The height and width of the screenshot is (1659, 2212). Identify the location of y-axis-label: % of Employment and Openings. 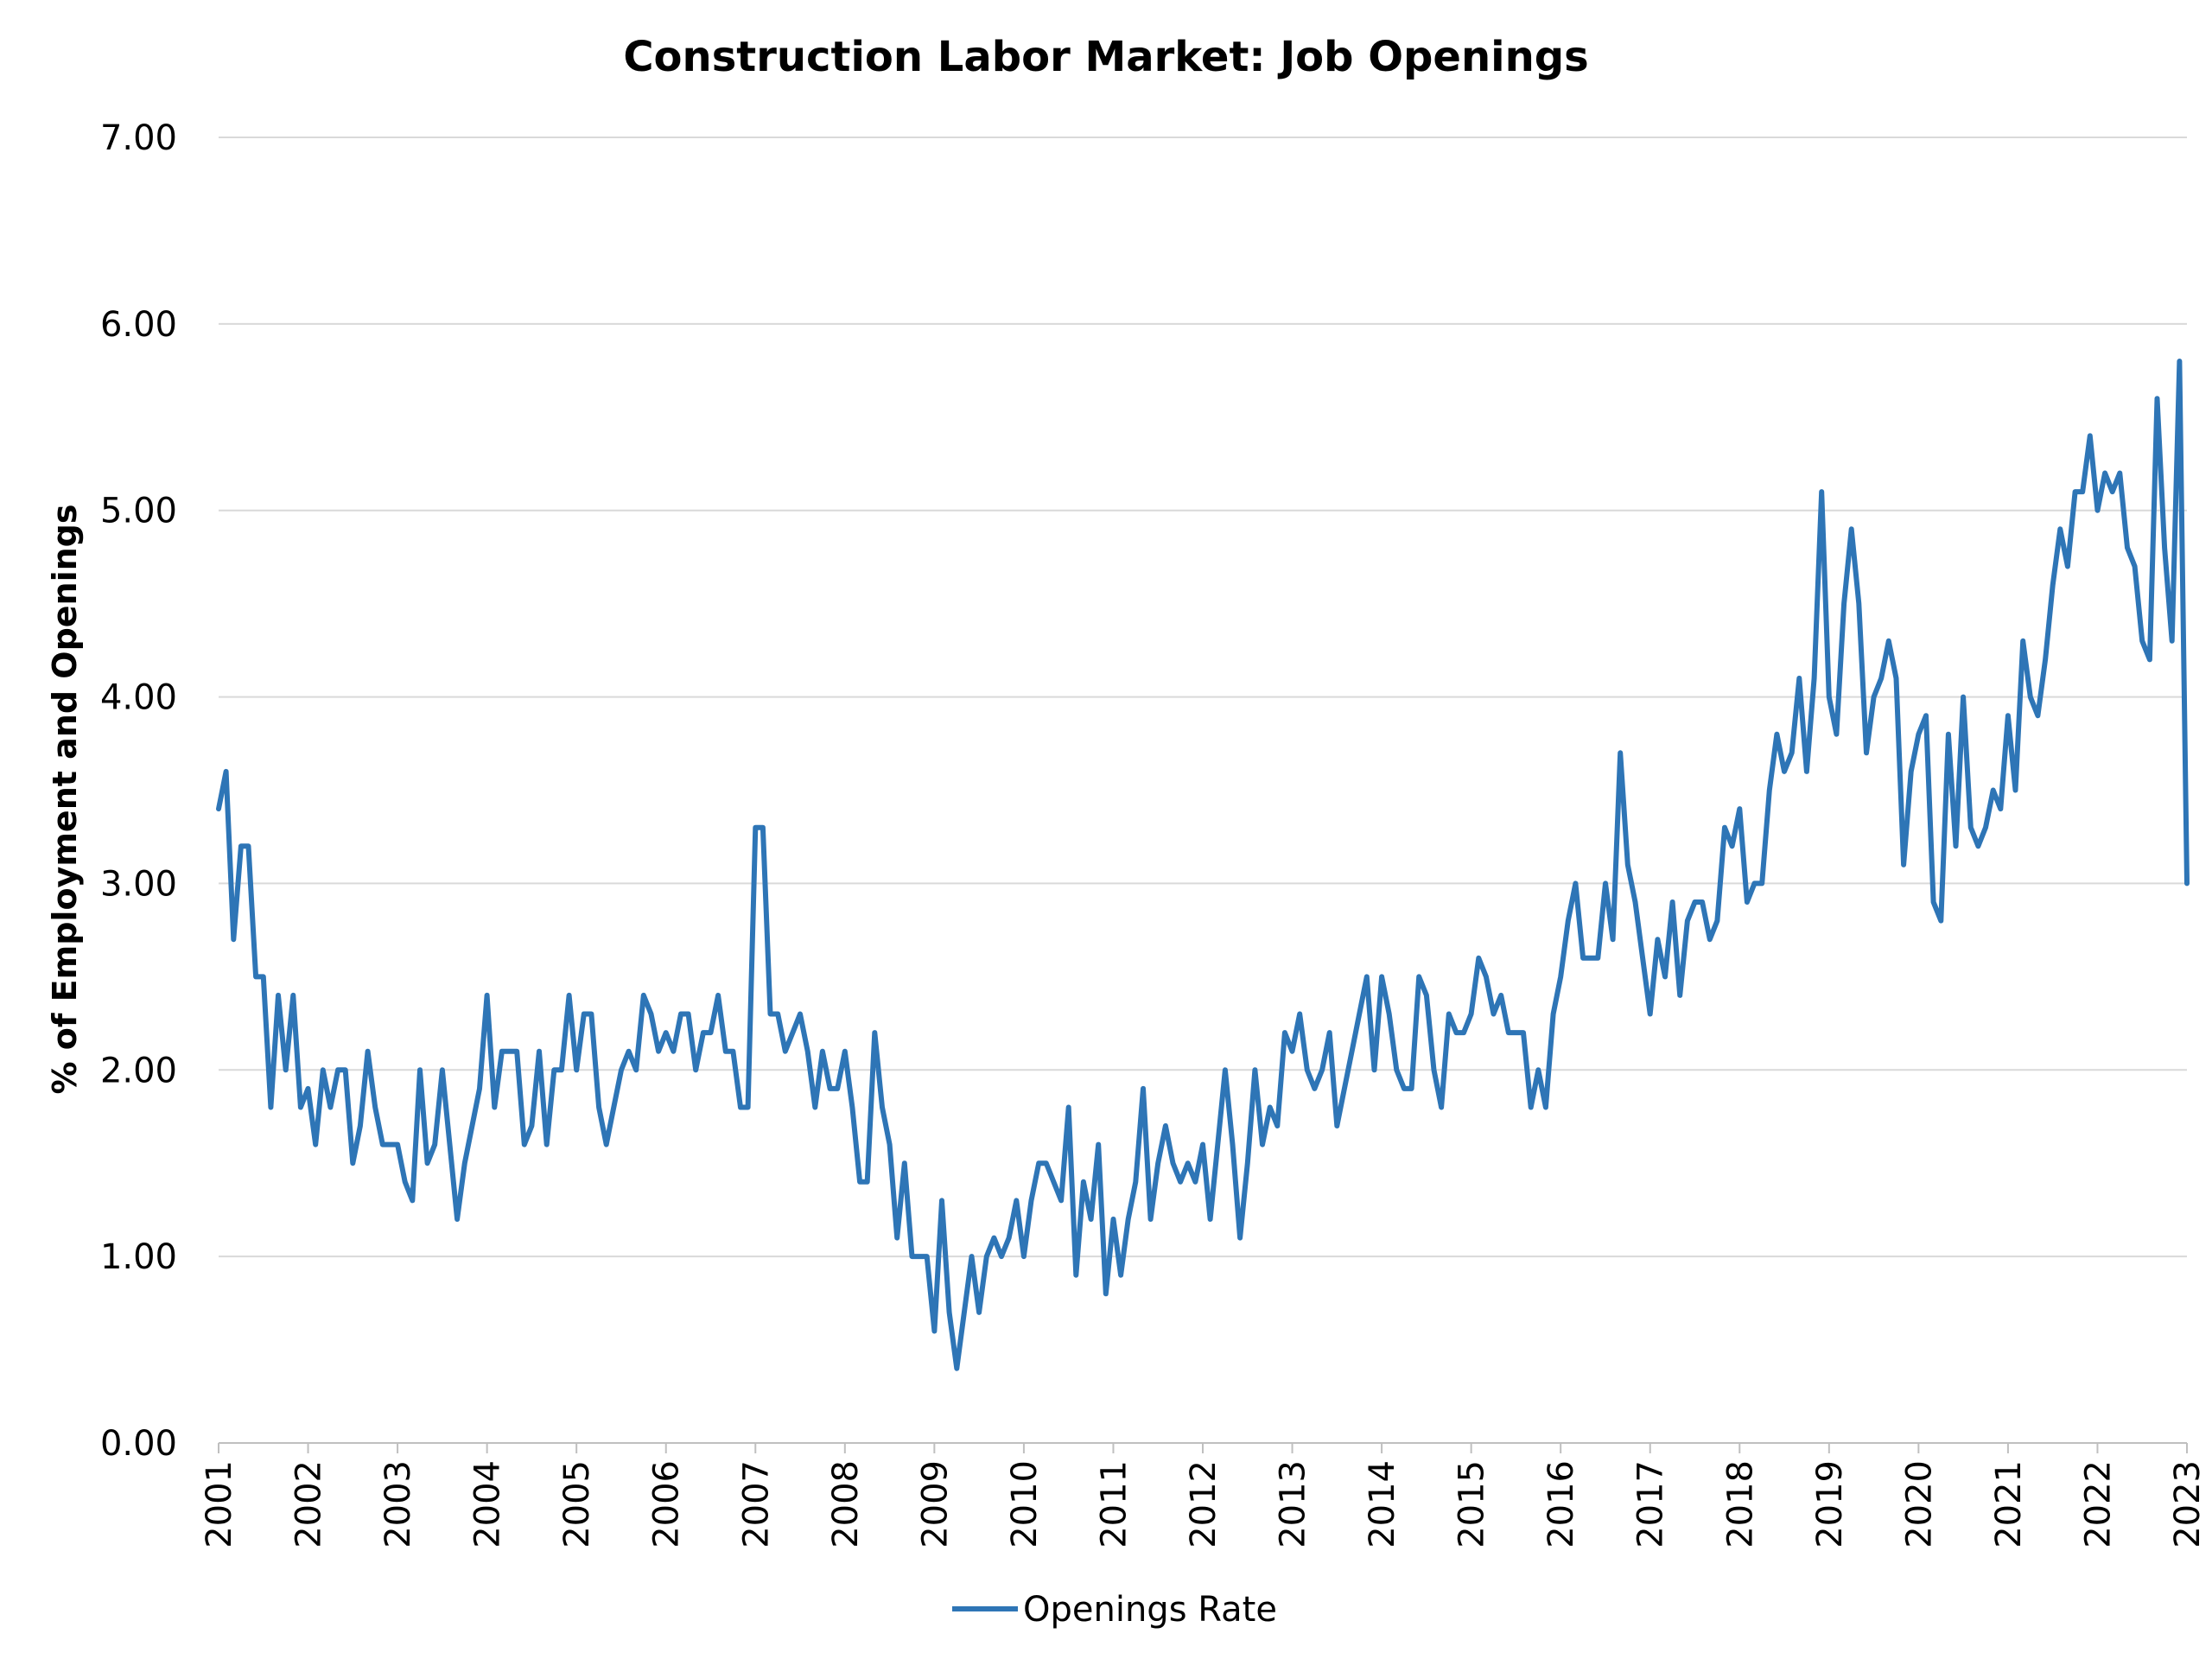
(65, 800).